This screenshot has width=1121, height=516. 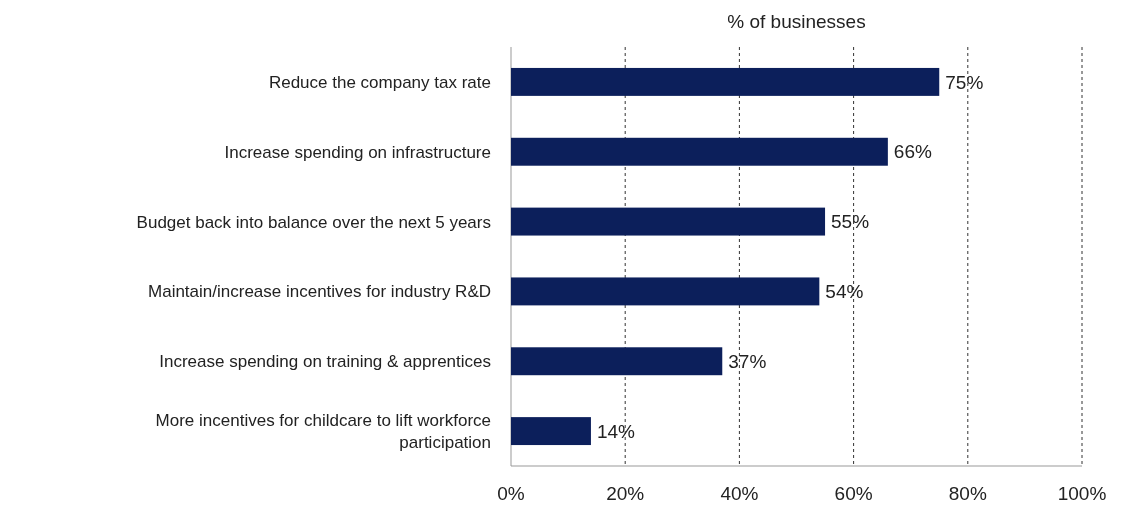 I want to click on x-tick-label: 20%, so click(x=625, y=493).